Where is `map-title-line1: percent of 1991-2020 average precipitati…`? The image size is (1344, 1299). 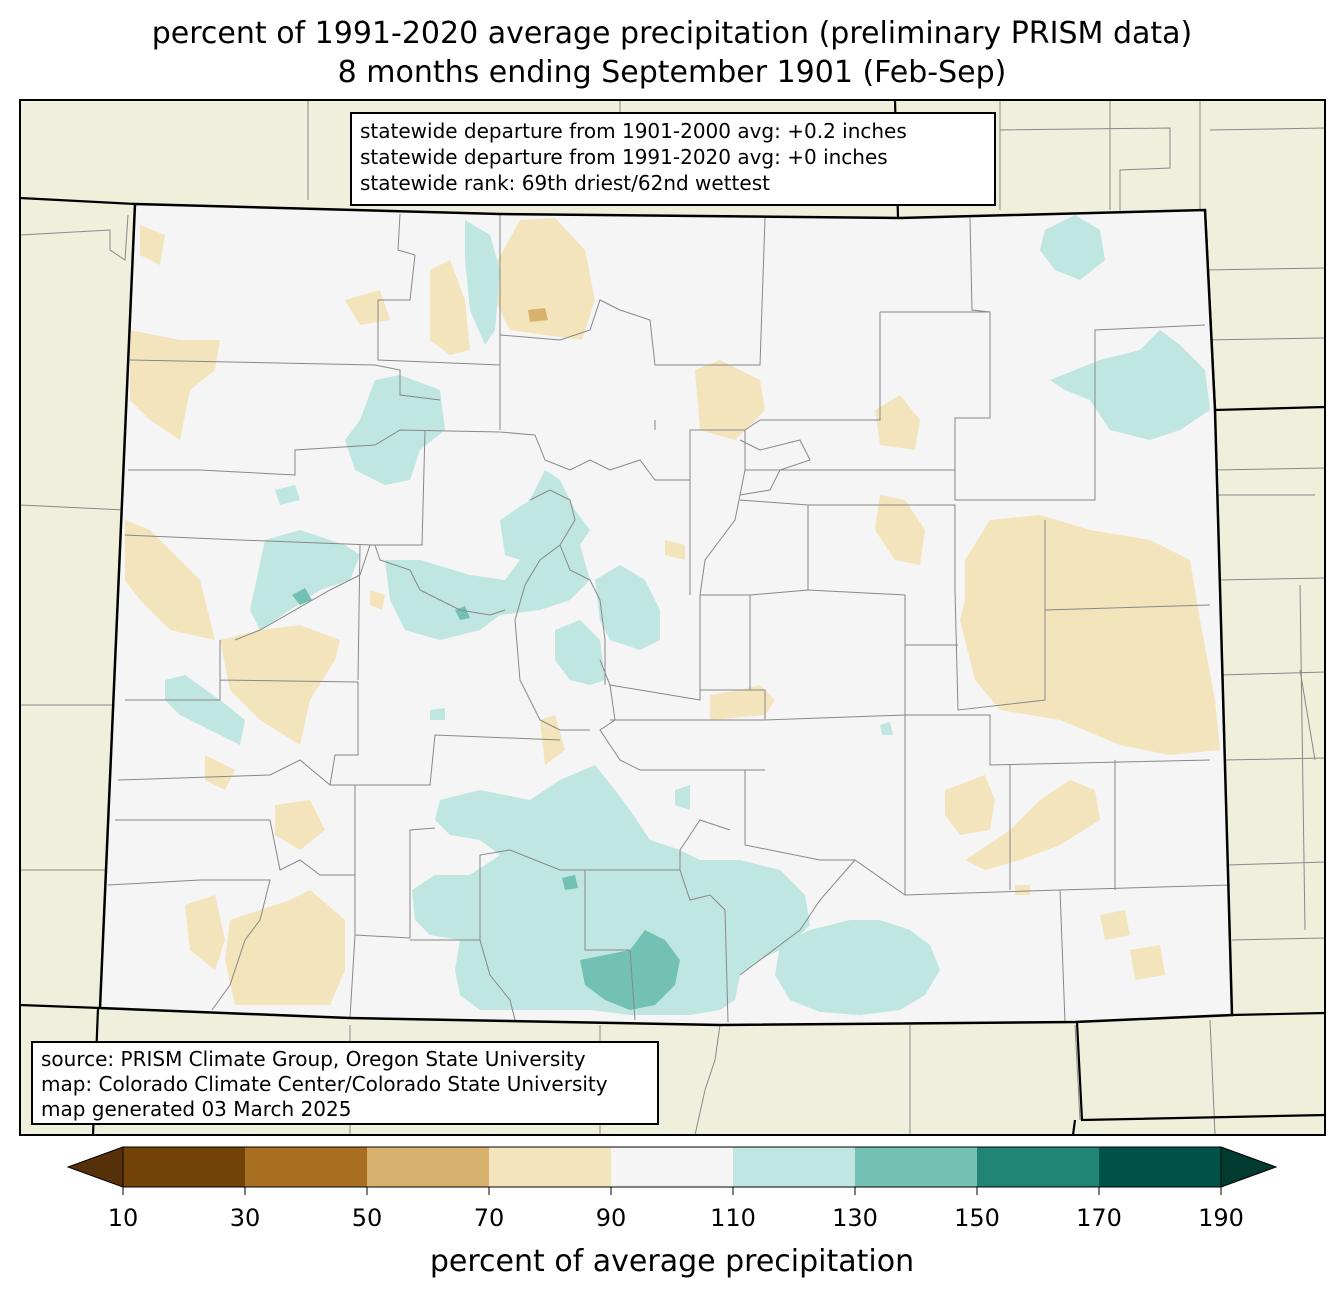 map-title-line1: percent of 1991-2020 average precipitati… is located at coordinates (672, 33).